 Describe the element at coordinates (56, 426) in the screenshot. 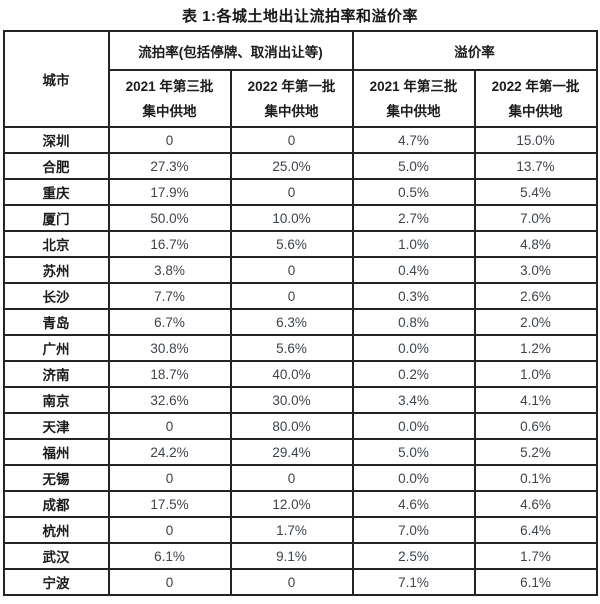

I see `city-cell: 天津` at that location.